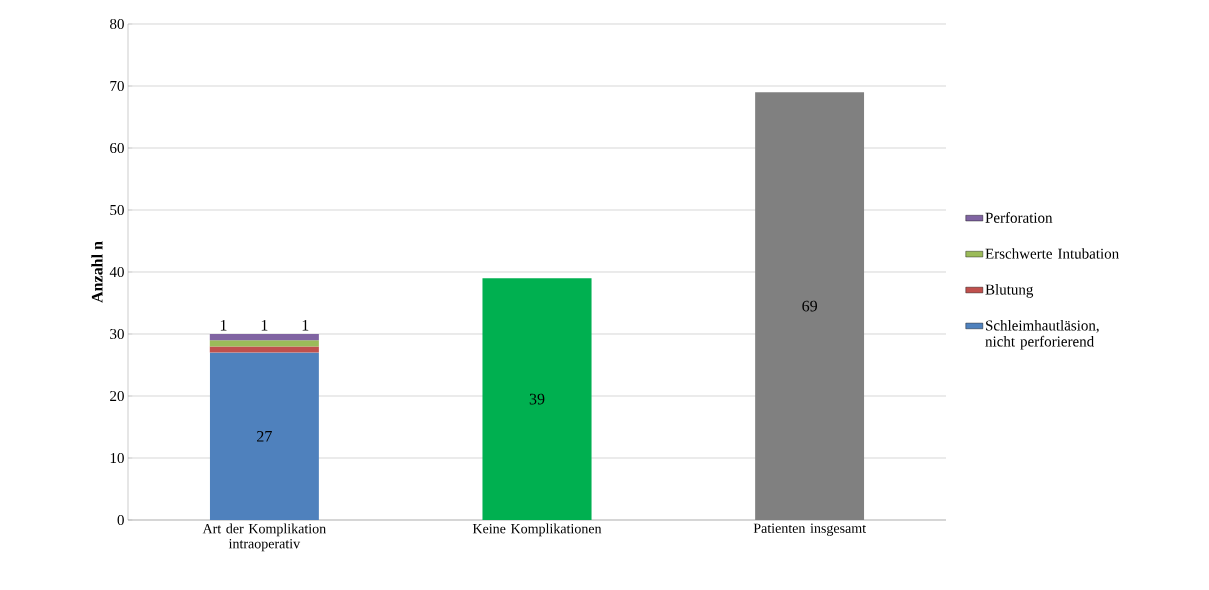  What do you see at coordinates (116, 272) in the screenshot?
I see `y-tick-label: 40` at bounding box center [116, 272].